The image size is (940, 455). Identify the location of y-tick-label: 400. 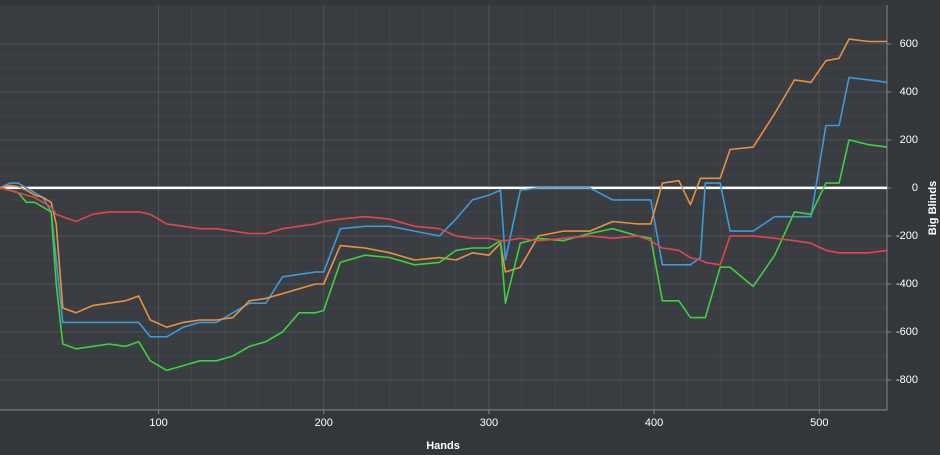
(909, 92).